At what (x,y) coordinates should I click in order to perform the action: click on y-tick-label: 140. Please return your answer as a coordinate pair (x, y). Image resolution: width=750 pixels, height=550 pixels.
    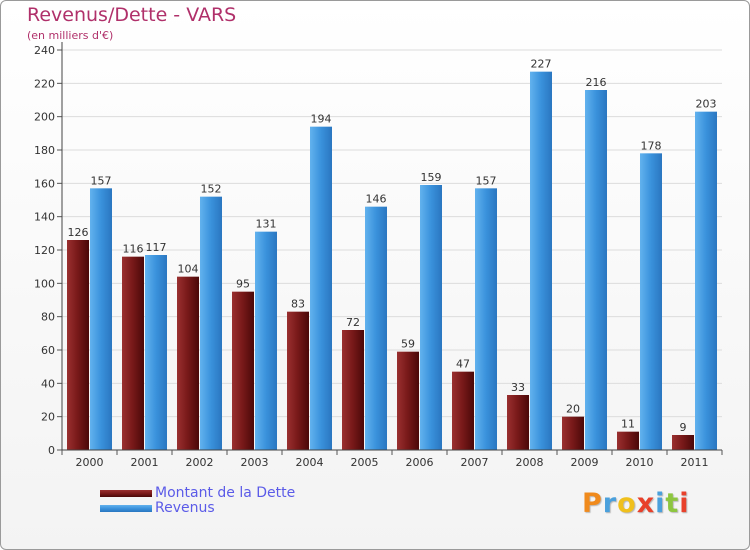
    Looking at the image, I should click on (44, 217).